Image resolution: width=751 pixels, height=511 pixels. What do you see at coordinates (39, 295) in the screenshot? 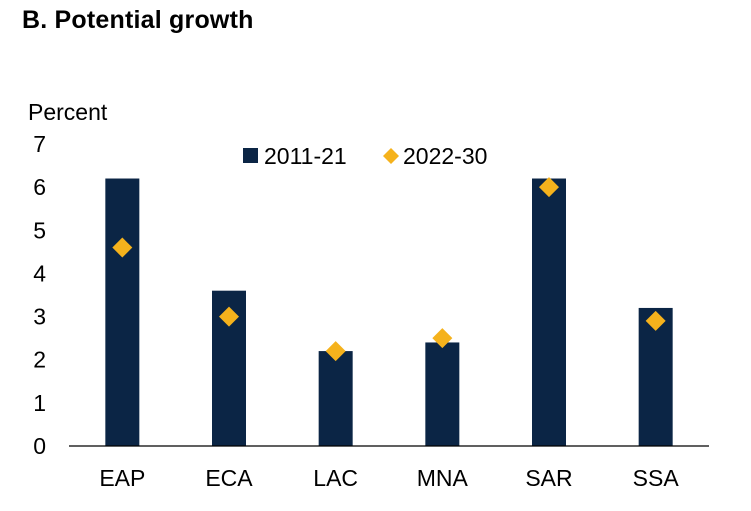
I see `y-tick-labels: 0 1 2 3 4 5 6 7` at bounding box center [39, 295].